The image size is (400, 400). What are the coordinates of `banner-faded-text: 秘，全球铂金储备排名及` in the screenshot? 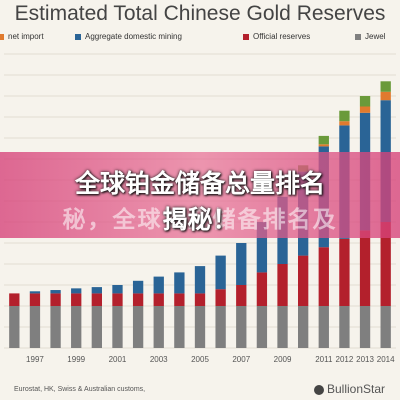 It's located at (200, 220).